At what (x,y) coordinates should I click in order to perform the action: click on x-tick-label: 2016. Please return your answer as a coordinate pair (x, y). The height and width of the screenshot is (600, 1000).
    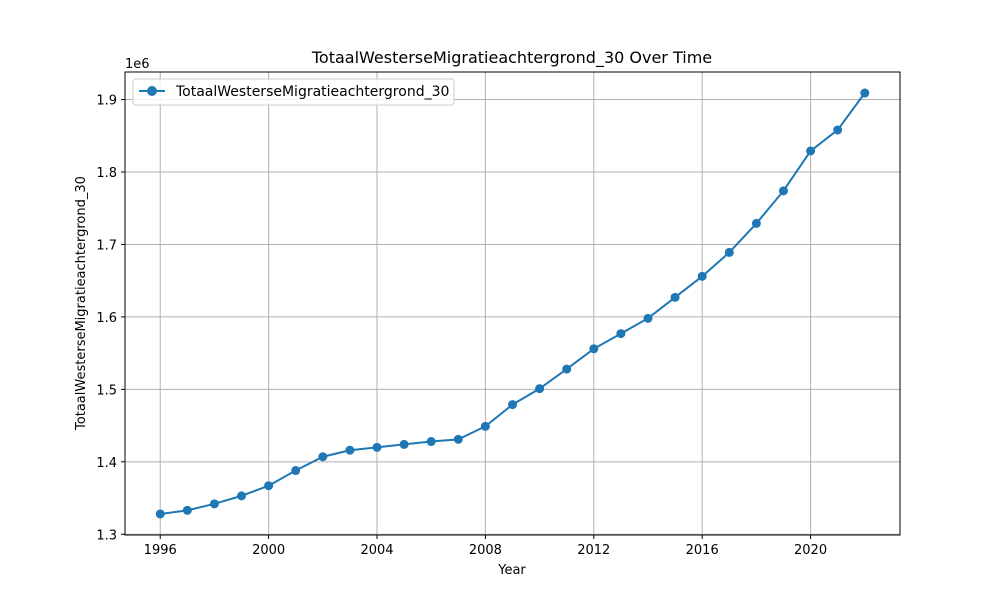
    Looking at the image, I should click on (702, 550).